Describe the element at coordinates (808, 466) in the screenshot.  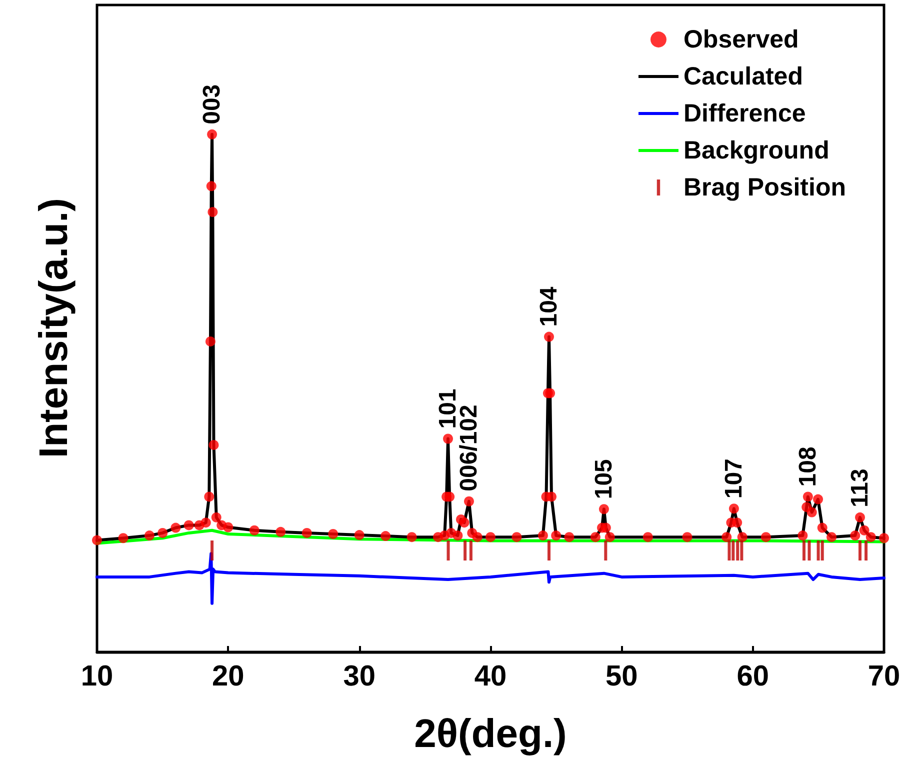
I see `annotation: 108` at that location.